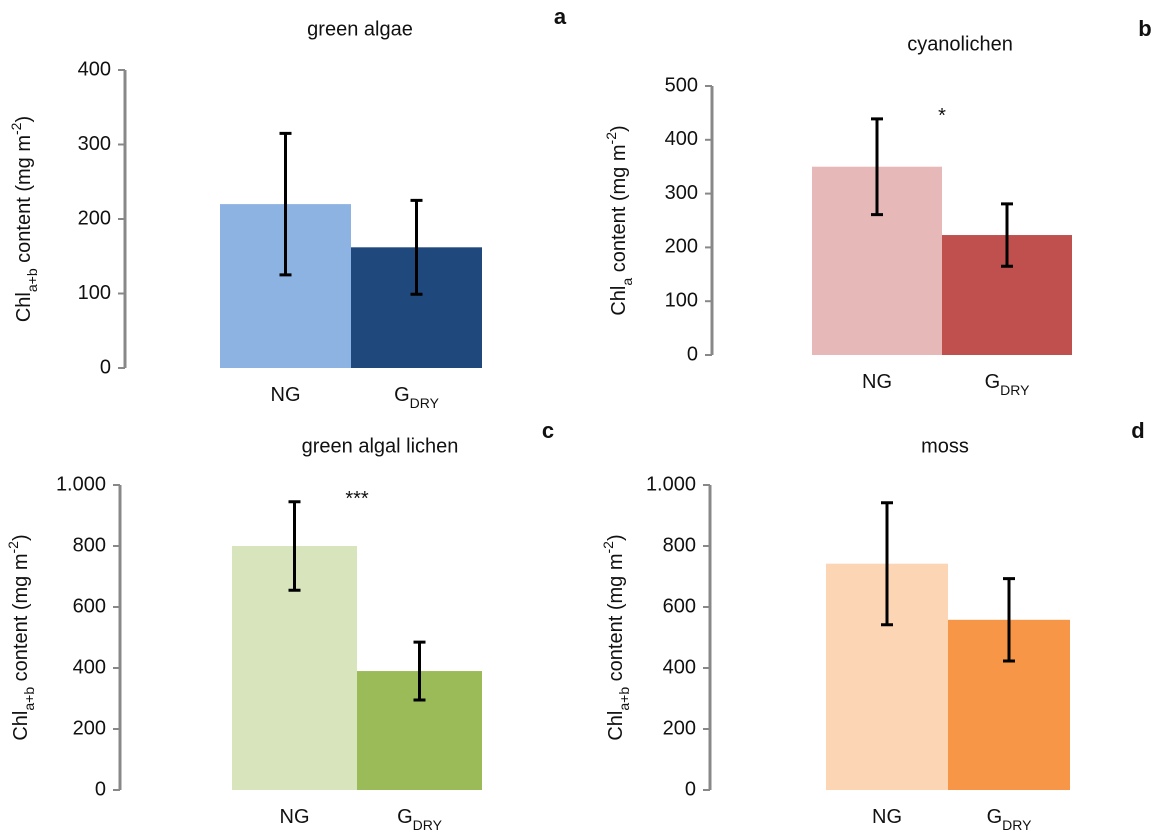 This screenshot has width=1163, height=834. Describe the element at coordinates (1144, 28) in the screenshot. I see `panel-label: b` at that location.